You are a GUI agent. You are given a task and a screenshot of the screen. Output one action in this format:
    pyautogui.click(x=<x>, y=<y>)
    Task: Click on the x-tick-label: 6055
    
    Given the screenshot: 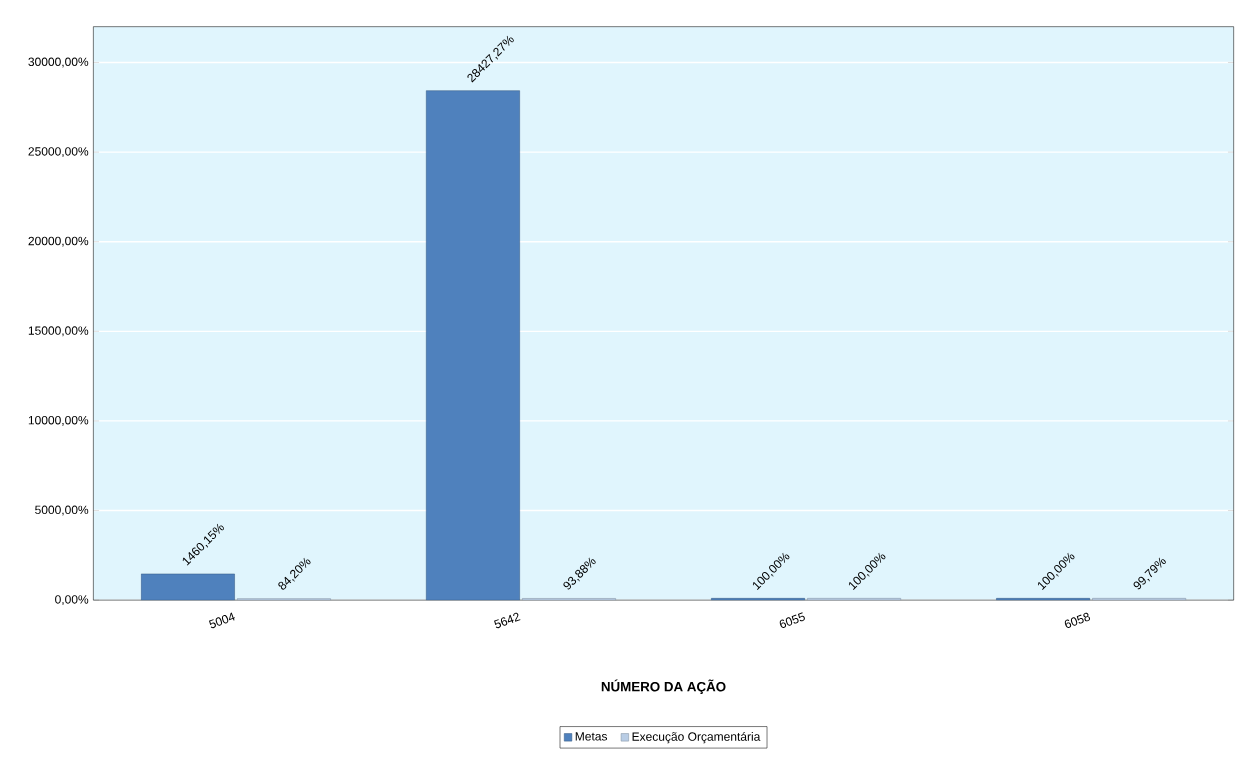 What is the action you would take?
    pyautogui.click(x=792, y=620)
    